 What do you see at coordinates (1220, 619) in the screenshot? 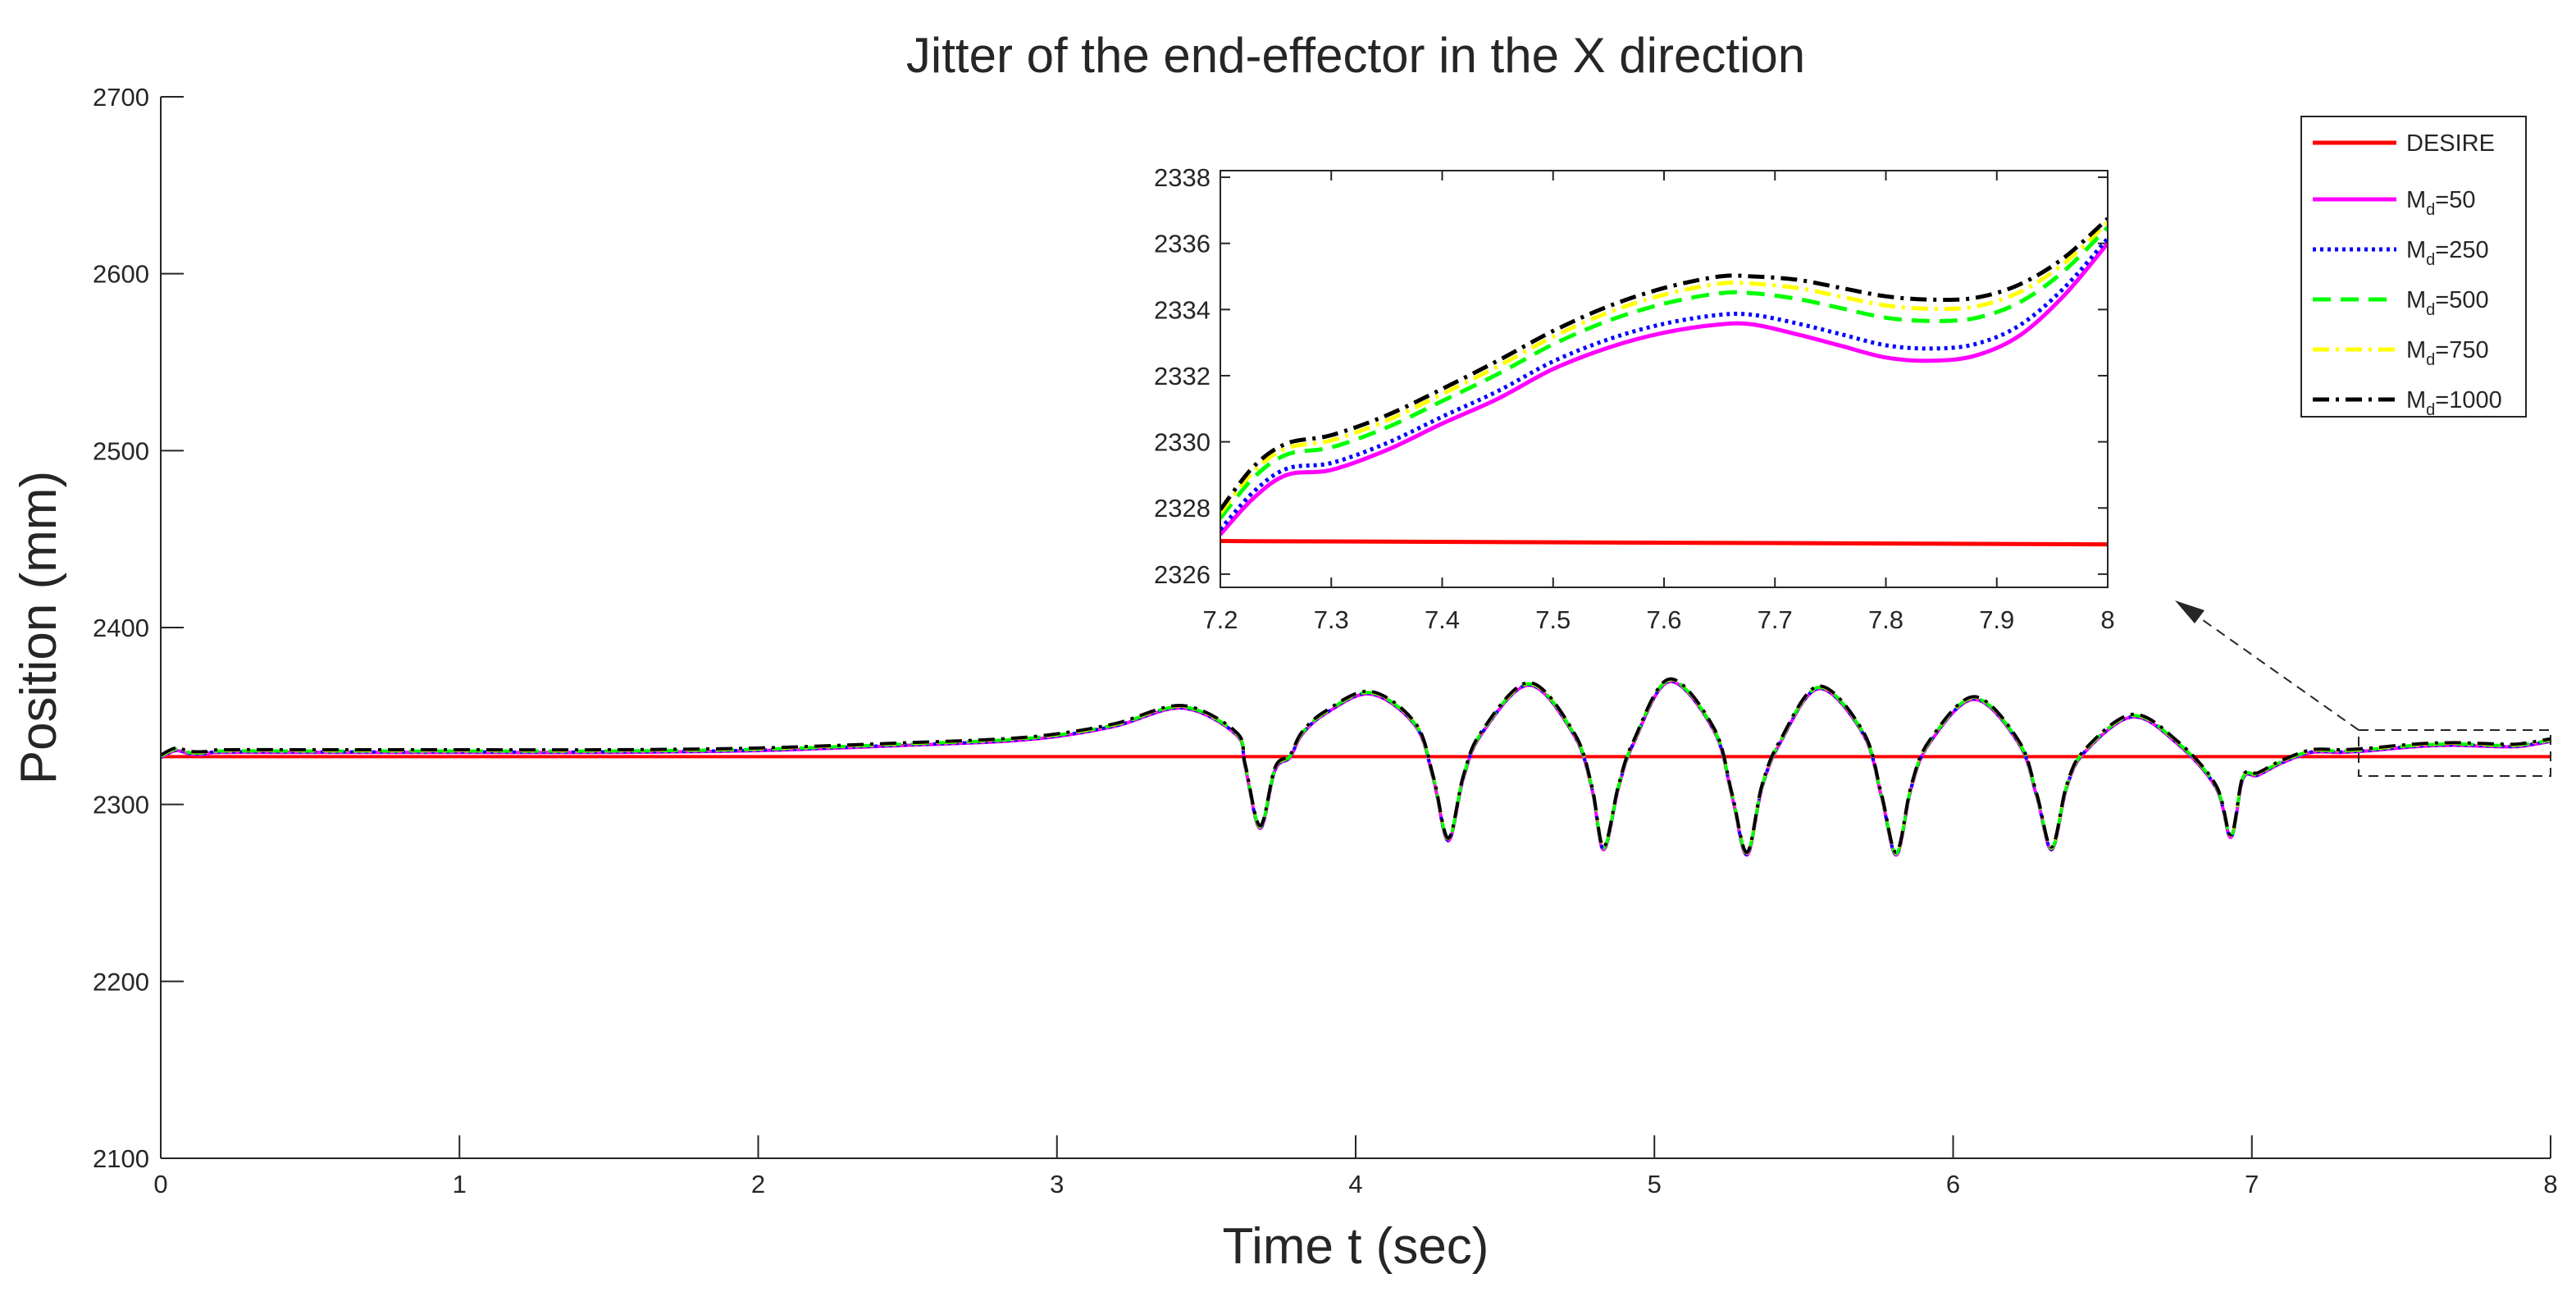
I see `inset-x-tick-label: 7.2` at bounding box center [1220, 619].